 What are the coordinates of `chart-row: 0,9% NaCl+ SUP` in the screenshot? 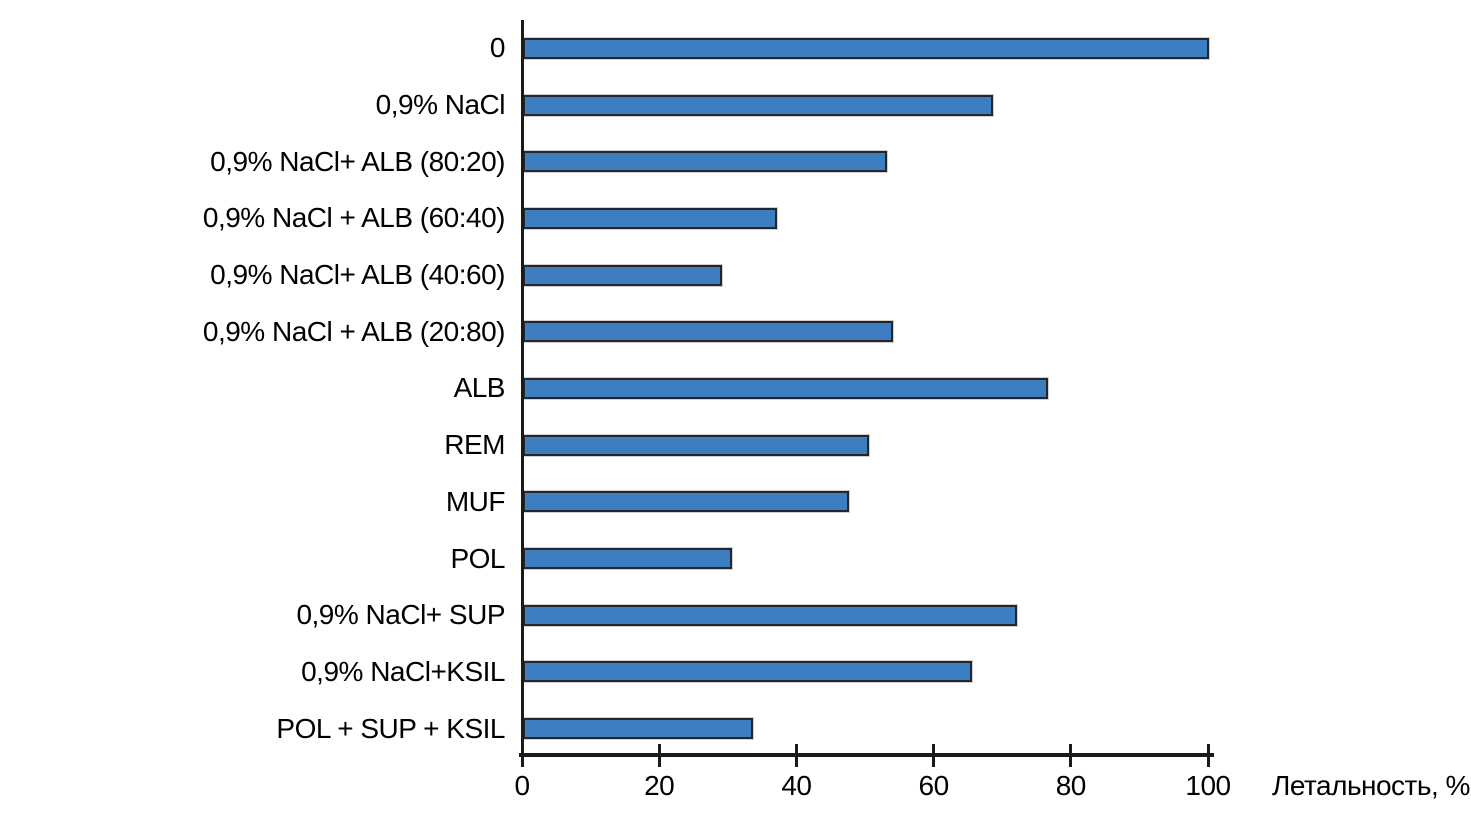 It's located at (610, 615).